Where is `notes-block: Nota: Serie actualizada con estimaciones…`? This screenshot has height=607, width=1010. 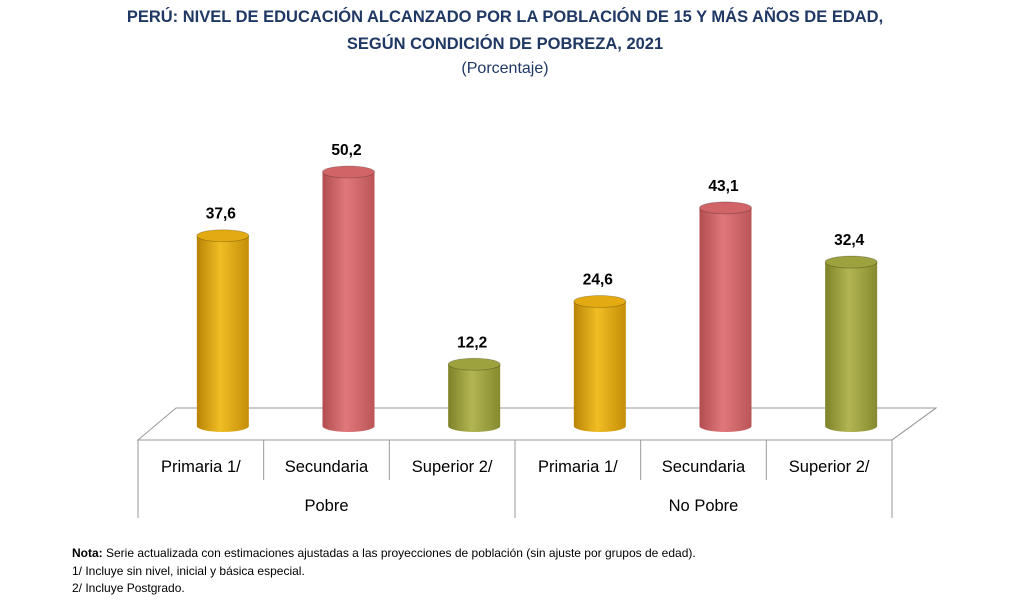 notes-block: Nota: Serie actualizada con estimaciones… is located at coordinates (384, 571).